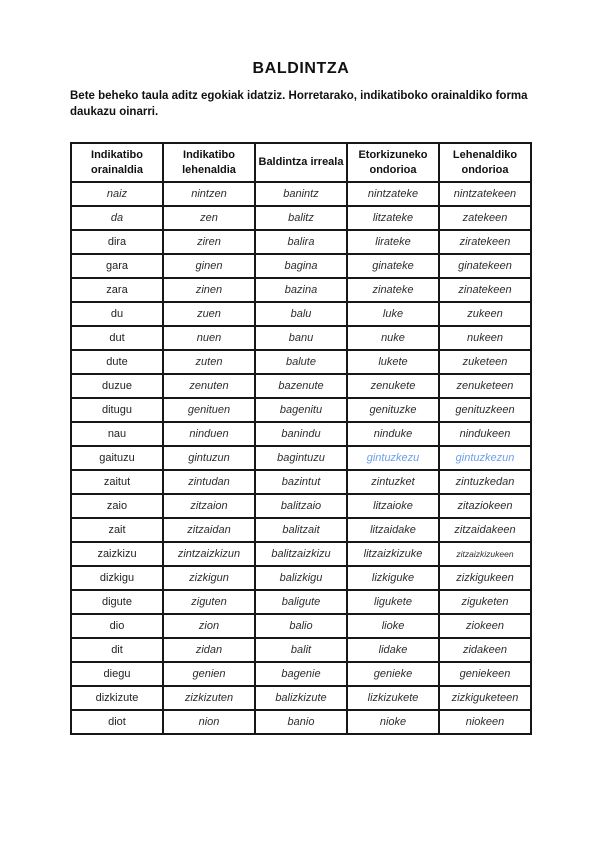 The image size is (600, 848). Describe the element at coordinates (117, 698) in the screenshot. I see `given-verb-cell: dizkizute` at that location.